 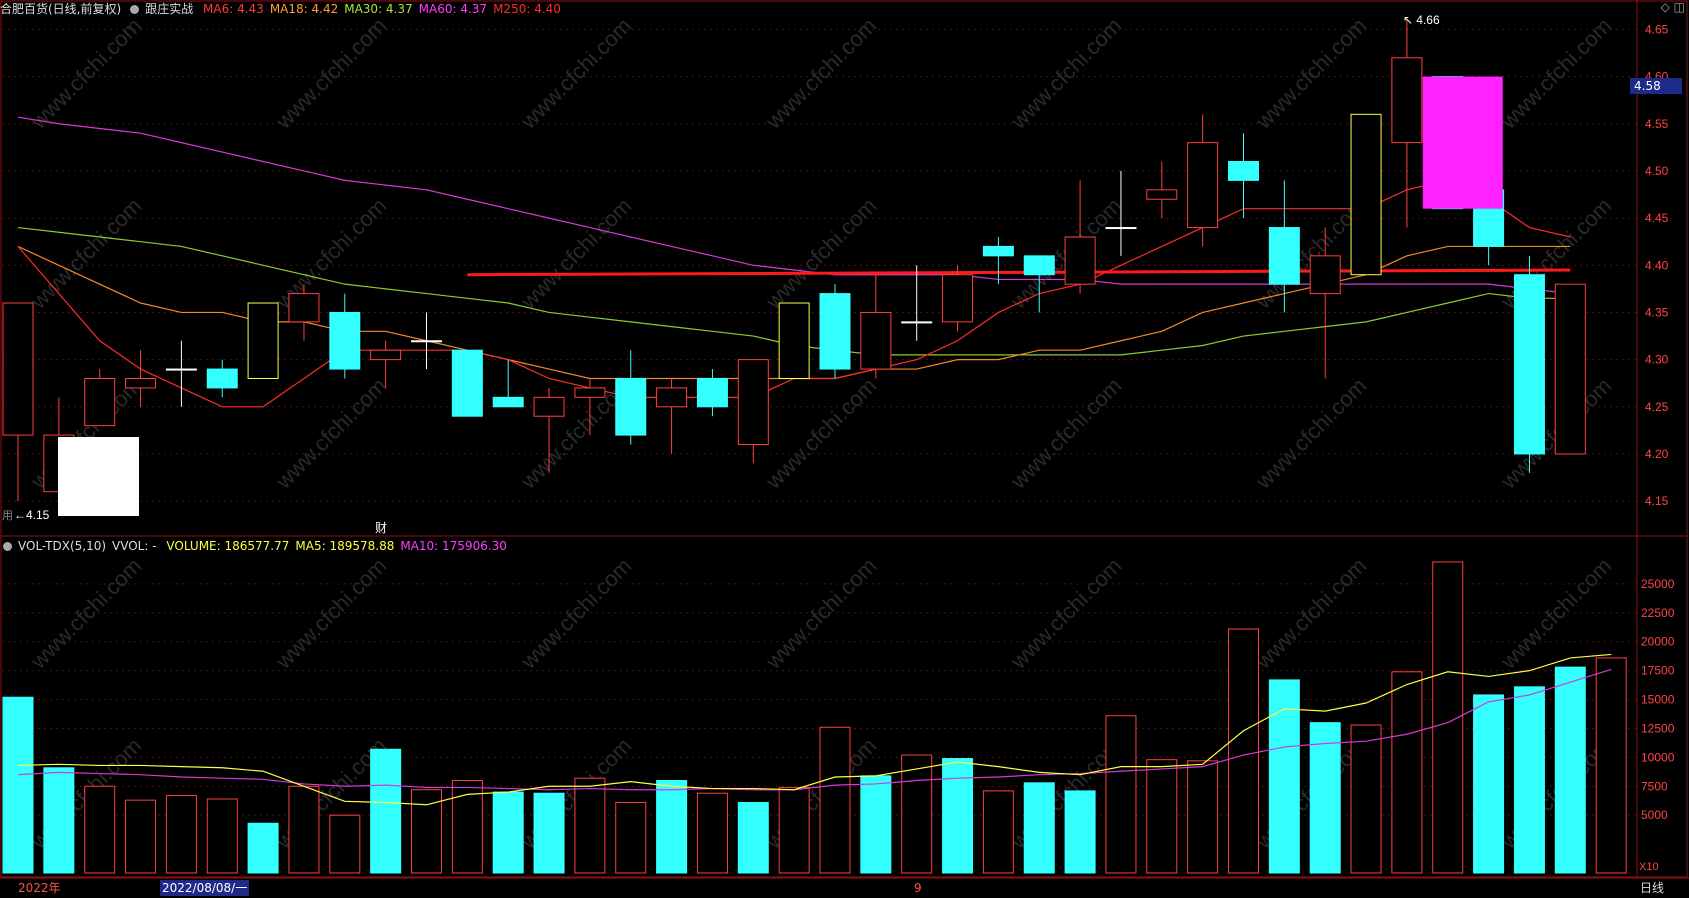 I want to click on indicator-toggle-icon, so click(x=135, y=9).